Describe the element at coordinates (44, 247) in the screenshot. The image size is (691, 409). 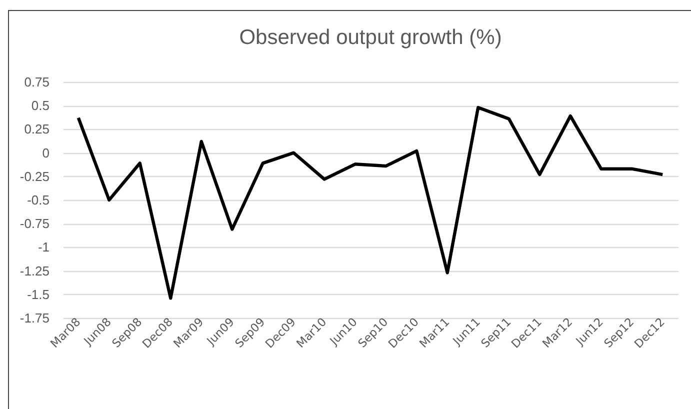
I see `y-tick-label: -1` at that location.